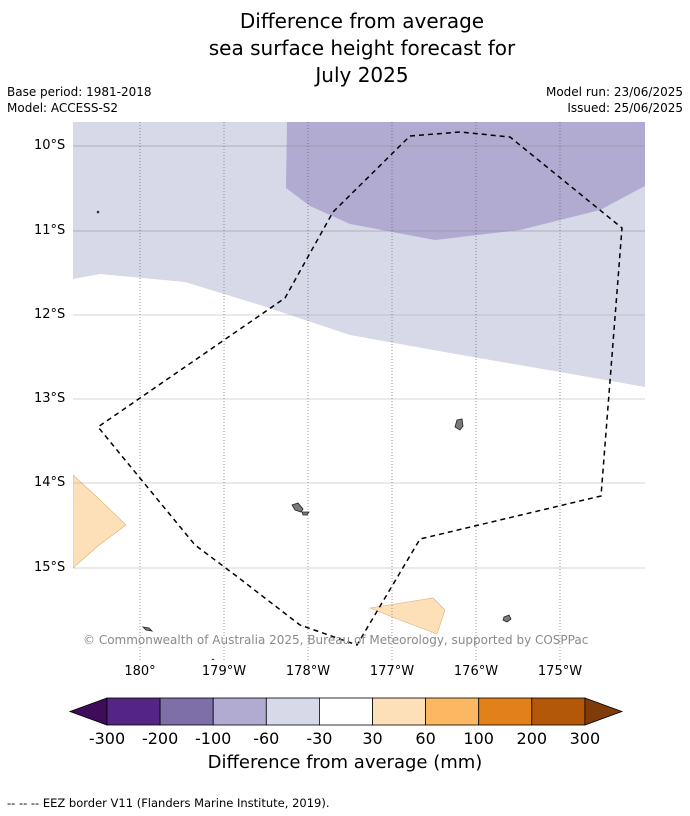 The width and height of the screenshot is (690, 816). I want to click on colorbar-tick-label: 100, so click(478, 738).